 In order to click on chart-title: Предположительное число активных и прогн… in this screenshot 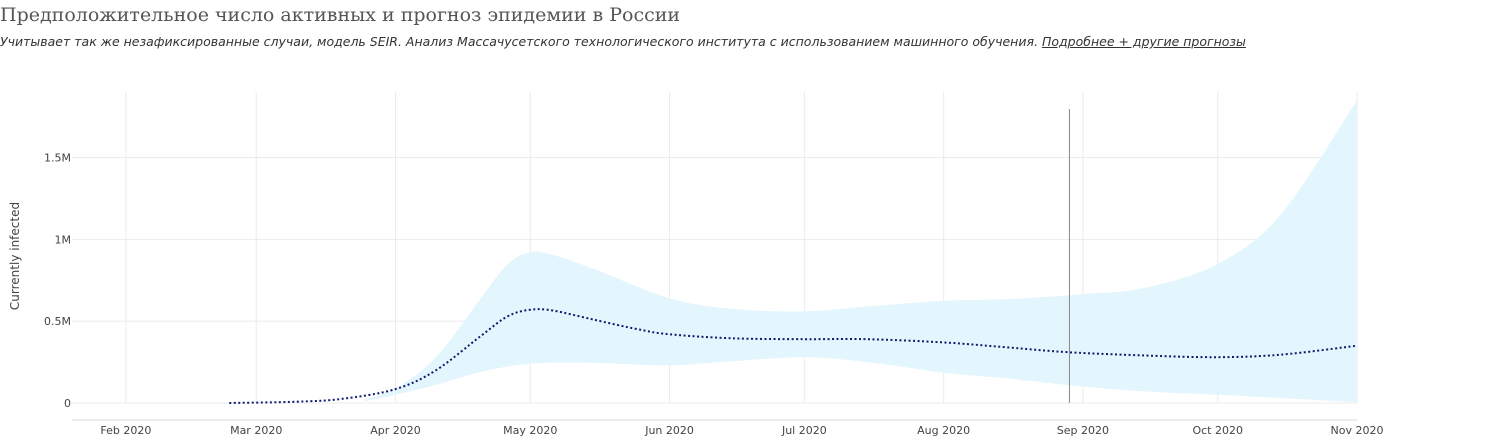, I will do `click(340, 15)`.